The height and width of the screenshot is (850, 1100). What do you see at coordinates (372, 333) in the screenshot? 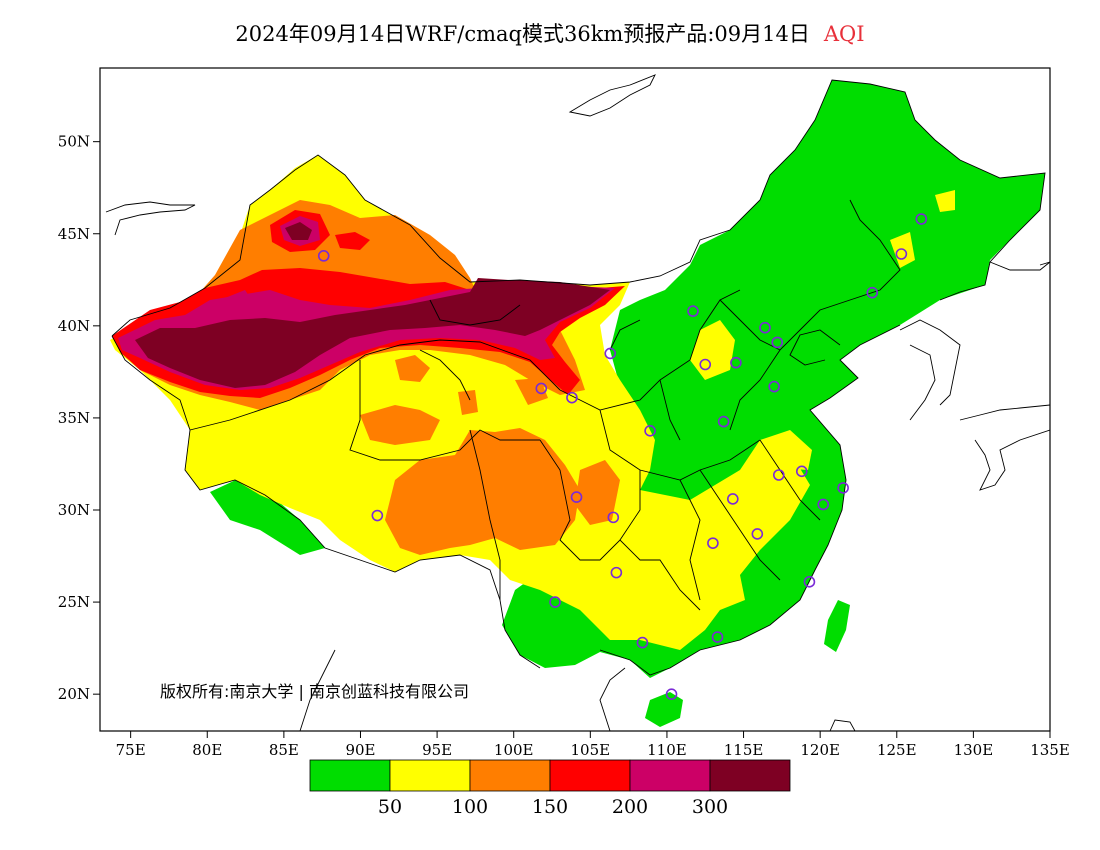
I see `aqi-region-maroon` at bounding box center [372, 333].